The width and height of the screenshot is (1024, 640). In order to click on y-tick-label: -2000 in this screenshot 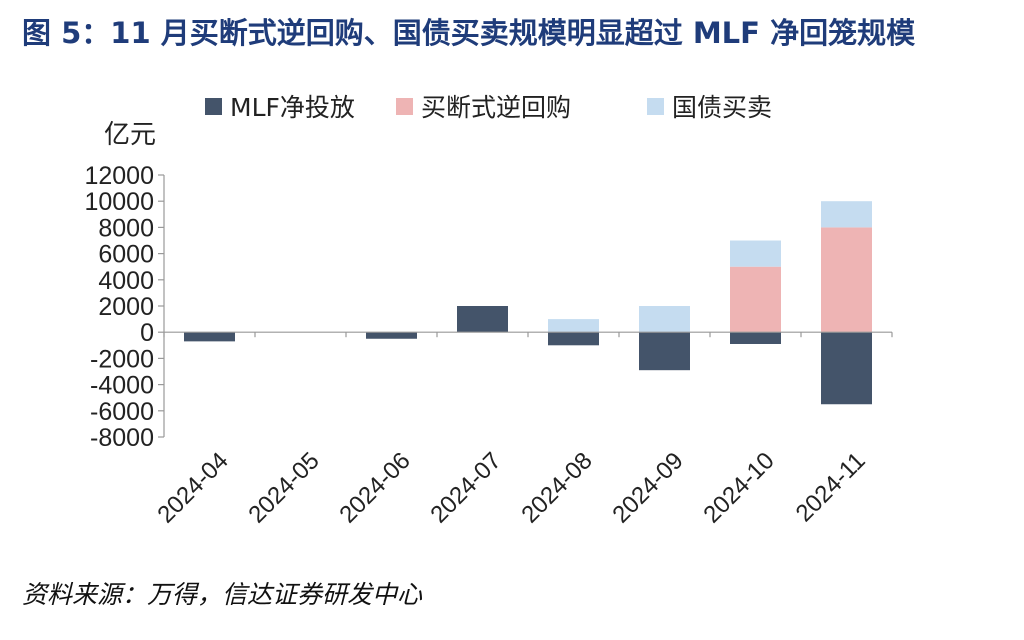, I will do `click(122, 359)`.